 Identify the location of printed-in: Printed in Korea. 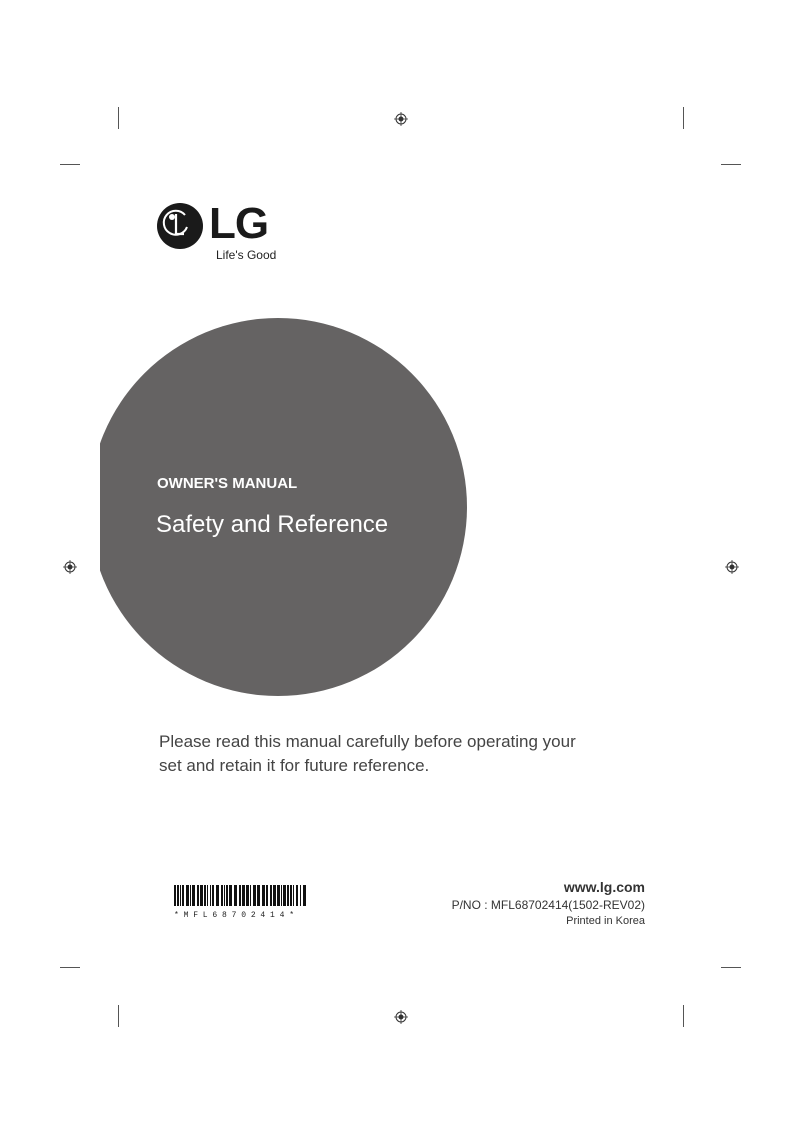
(605, 921).